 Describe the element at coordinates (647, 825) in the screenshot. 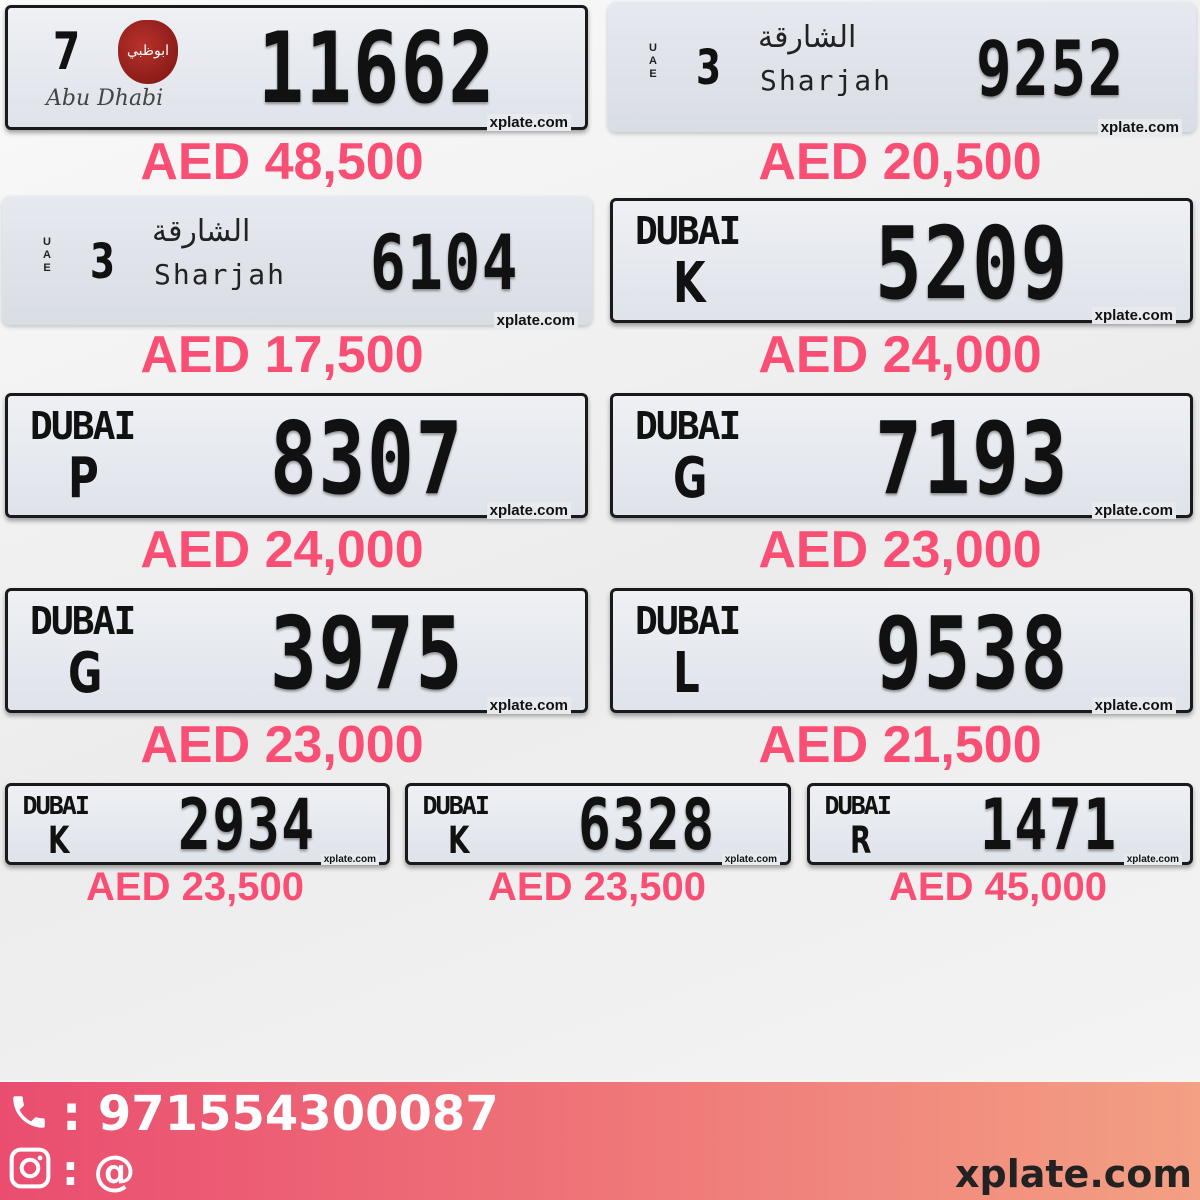

I see `plate-number: 6328` at that location.